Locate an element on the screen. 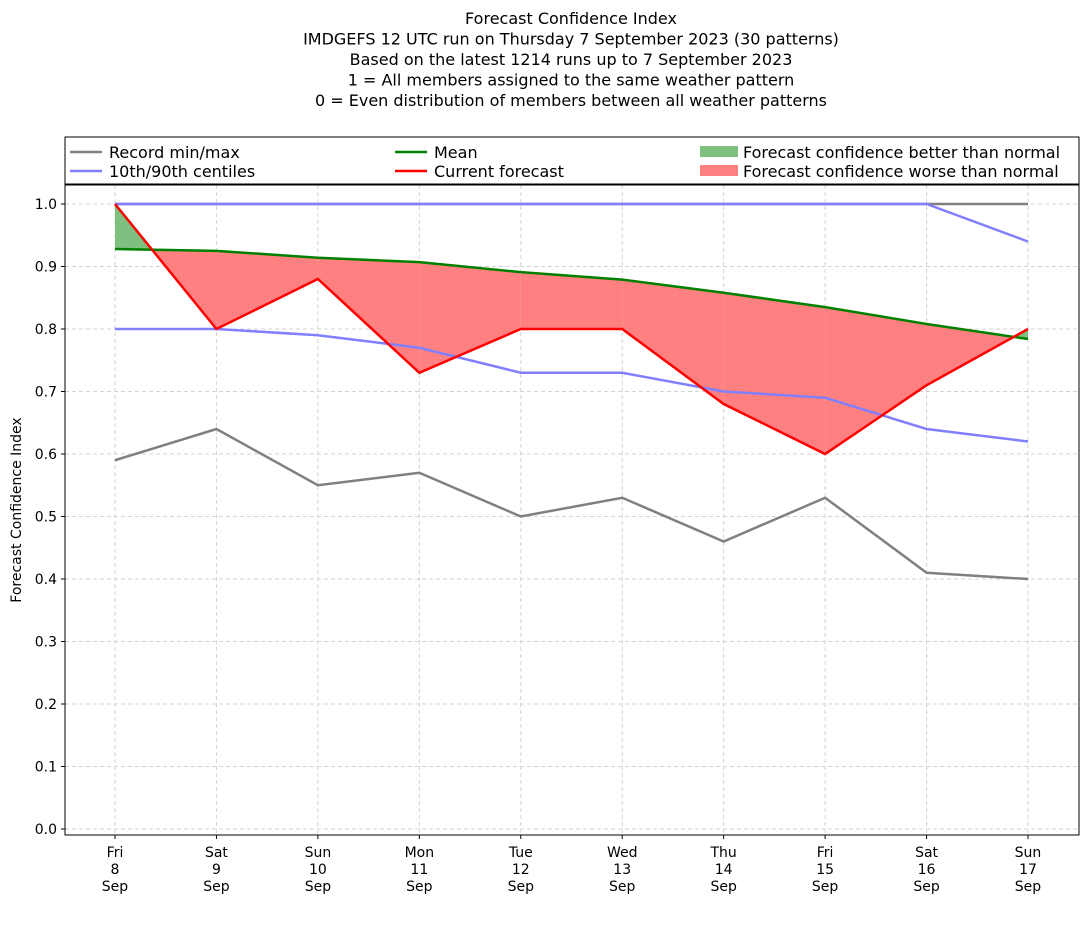 The image size is (1092, 928). y-tick-label: 0.3 is located at coordinates (46, 643).